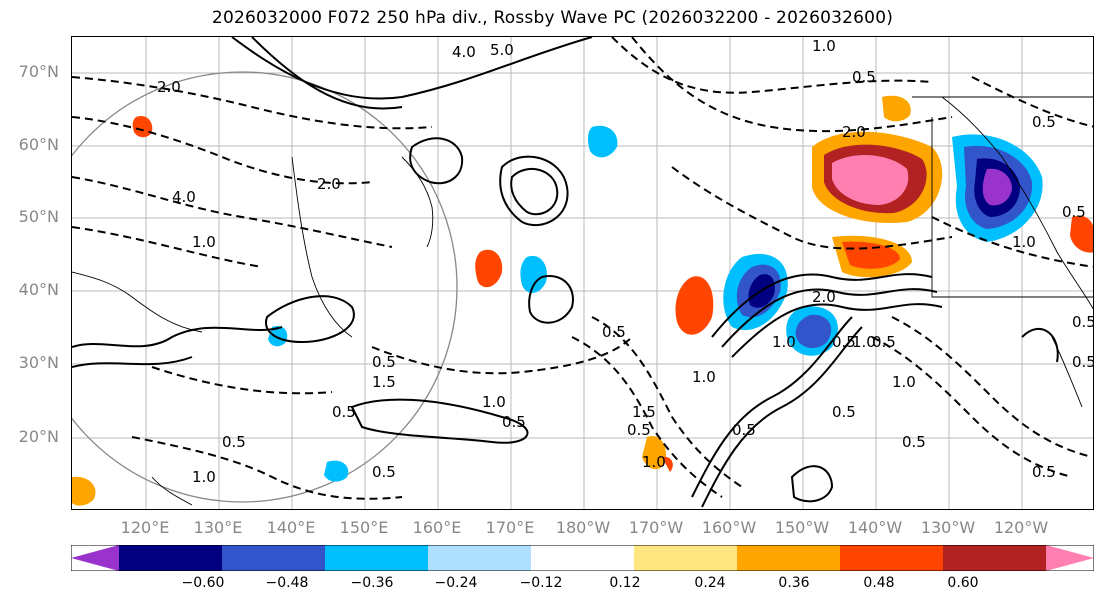 The width and height of the screenshot is (1105, 604). Describe the element at coordinates (38, 362) in the screenshot. I see `lat-label: 30°N` at that location.